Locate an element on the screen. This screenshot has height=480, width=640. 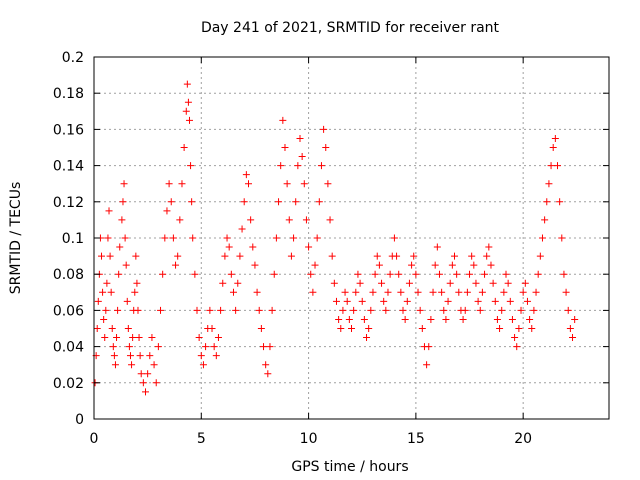
y-tick-label: 0.14 is located at coordinates (68, 167).